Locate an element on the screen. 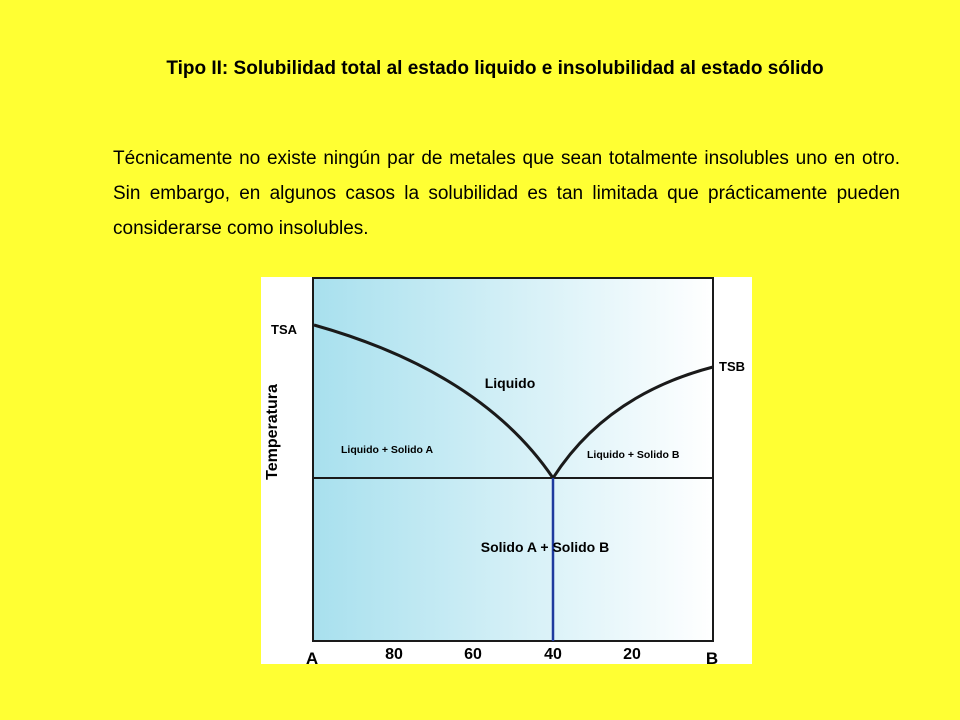 This screenshot has width=960, height=720. liquidus-curve-a is located at coordinates (434, 401).